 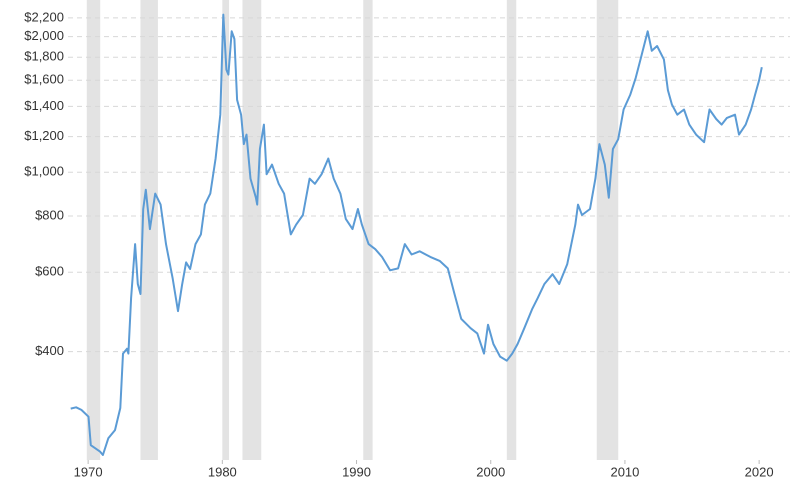 What do you see at coordinates (44, 16) in the screenshot?
I see `y-tick-label: $2,200` at bounding box center [44, 16].